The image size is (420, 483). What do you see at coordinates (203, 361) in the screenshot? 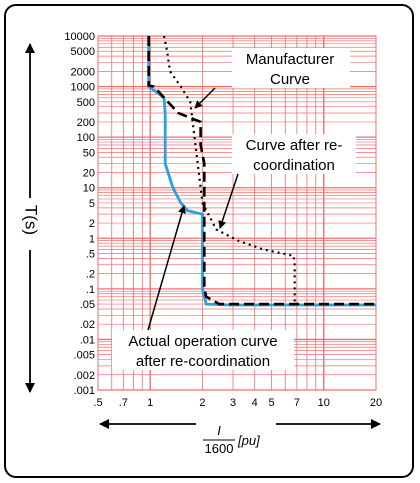
I see `annotation-actual-line2: after re-coordination` at bounding box center [203, 361].